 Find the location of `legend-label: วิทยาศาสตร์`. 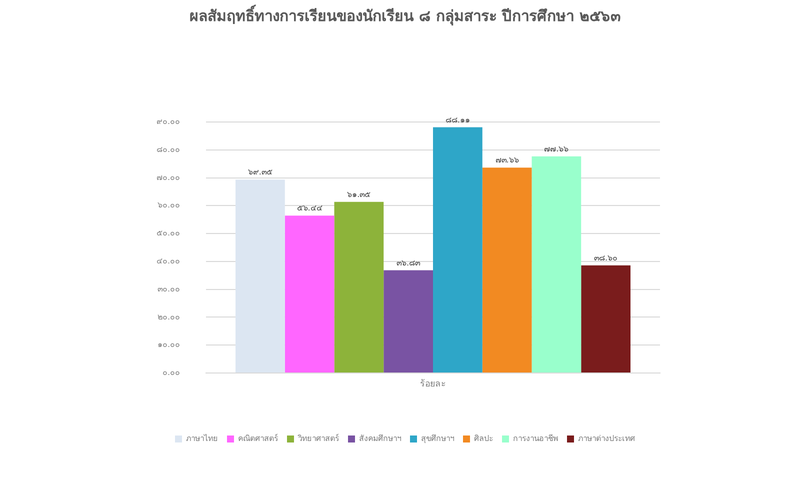

legend-label: วิทยาศาสตร์ is located at coordinates (318, 438).